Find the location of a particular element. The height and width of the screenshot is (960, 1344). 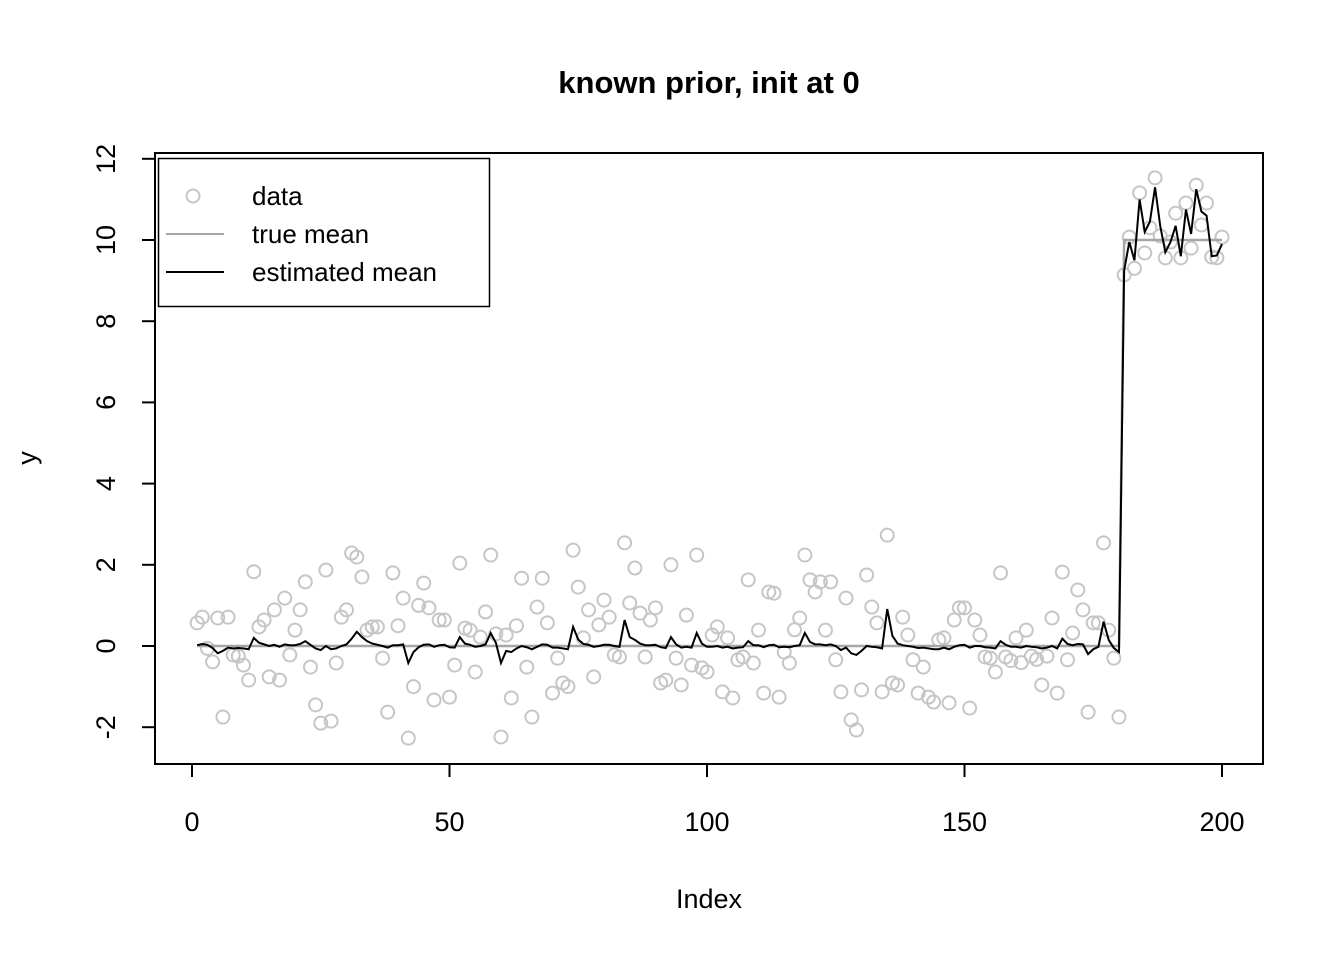

y-tick-label: 6 is located at coordinates (106, 402).